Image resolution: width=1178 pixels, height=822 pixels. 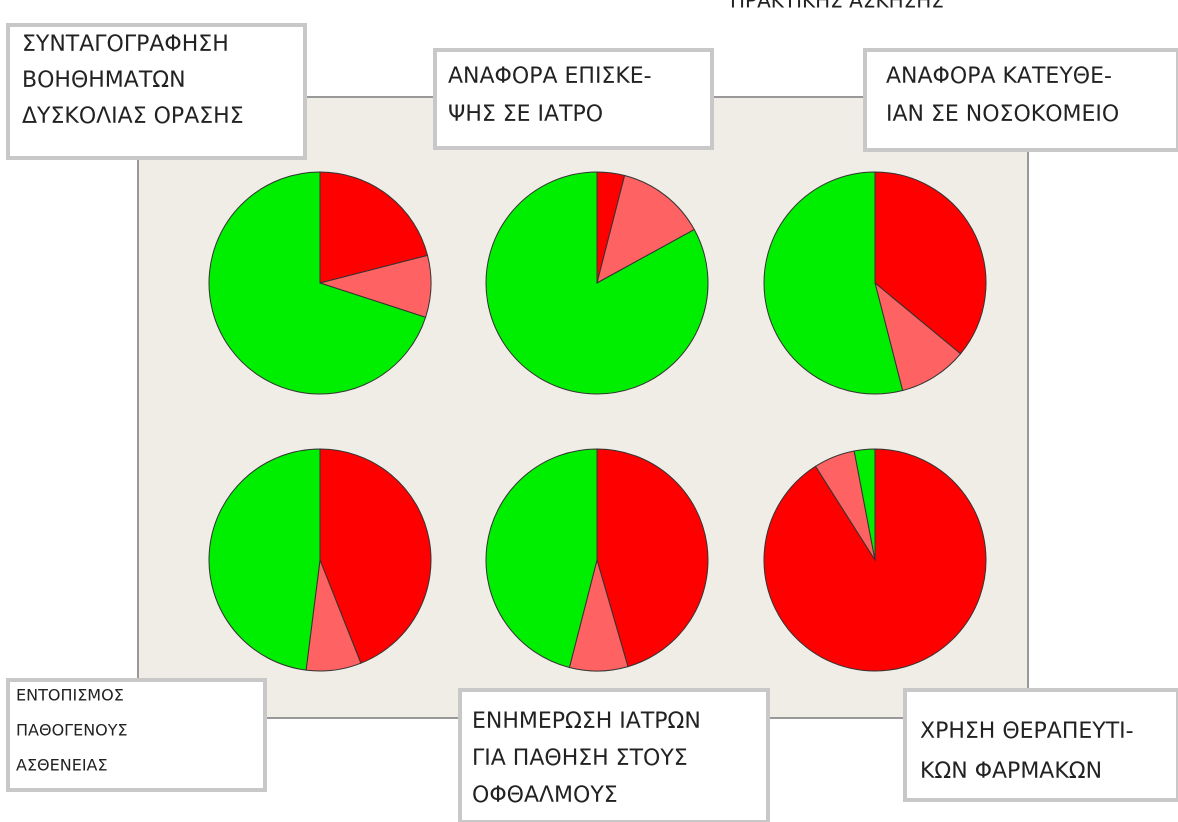 What do you see at coordinates (72, 730) in the screenshot?
I see `chart-title: ΠΑΘΟΓΕΝΟΥΣ` at bounding box center [72, 730].